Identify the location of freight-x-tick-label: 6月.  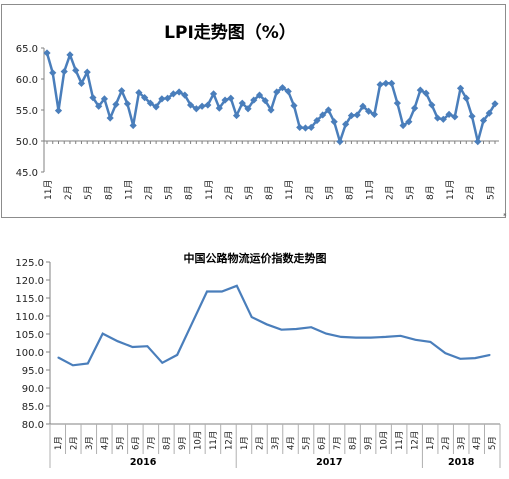
(323, 443).